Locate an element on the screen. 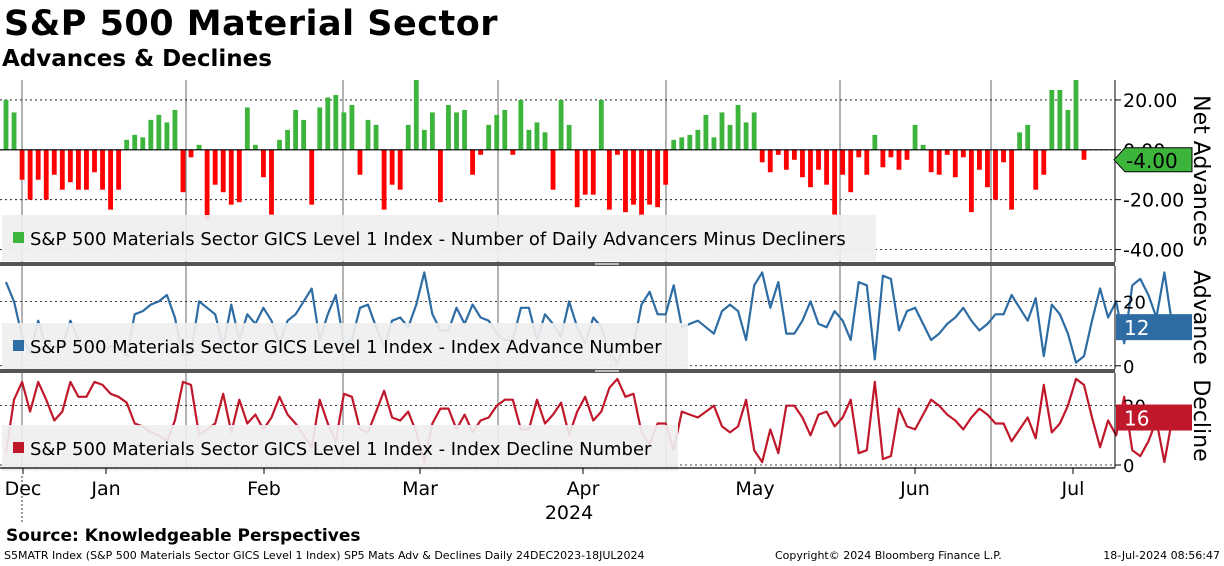 The image size is (1224, 566). x-label-dec: Dec is located at coordinates (23, 489).